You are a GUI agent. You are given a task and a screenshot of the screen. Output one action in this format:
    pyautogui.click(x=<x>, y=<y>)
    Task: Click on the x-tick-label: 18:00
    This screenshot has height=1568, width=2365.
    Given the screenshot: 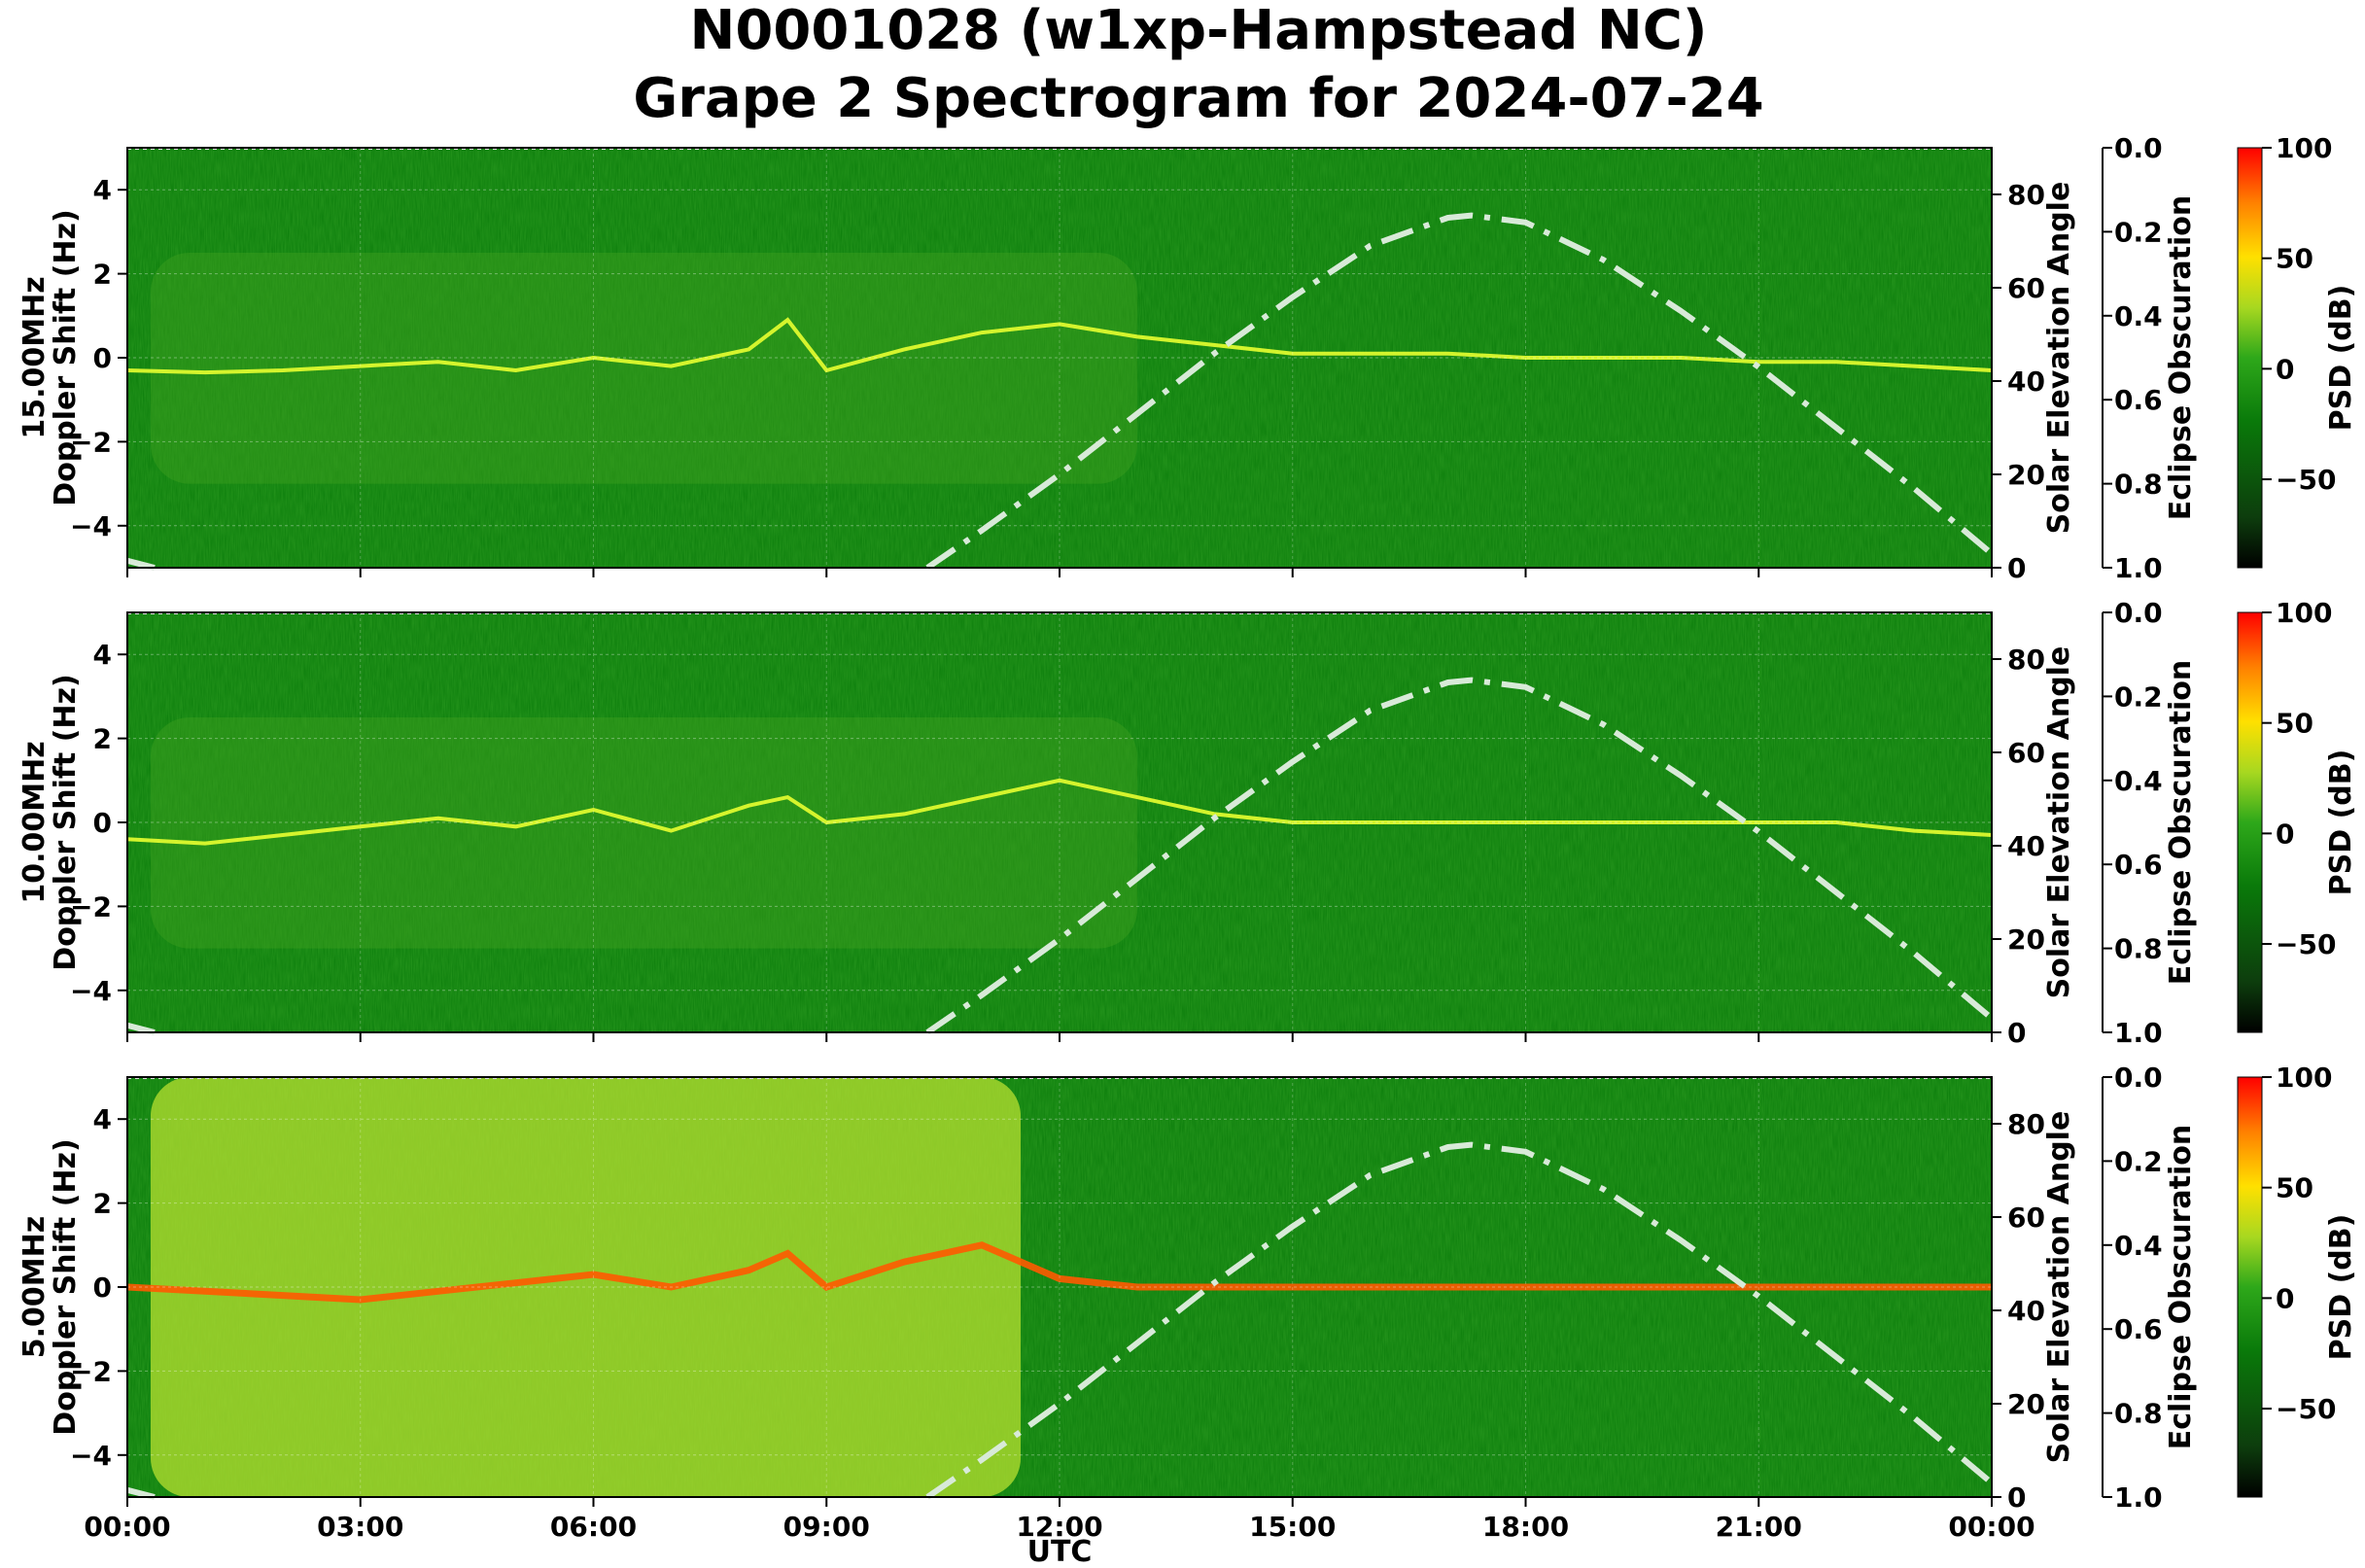 What is the action you would take?
    pyautogui.click(x=1525, y=1527)
    